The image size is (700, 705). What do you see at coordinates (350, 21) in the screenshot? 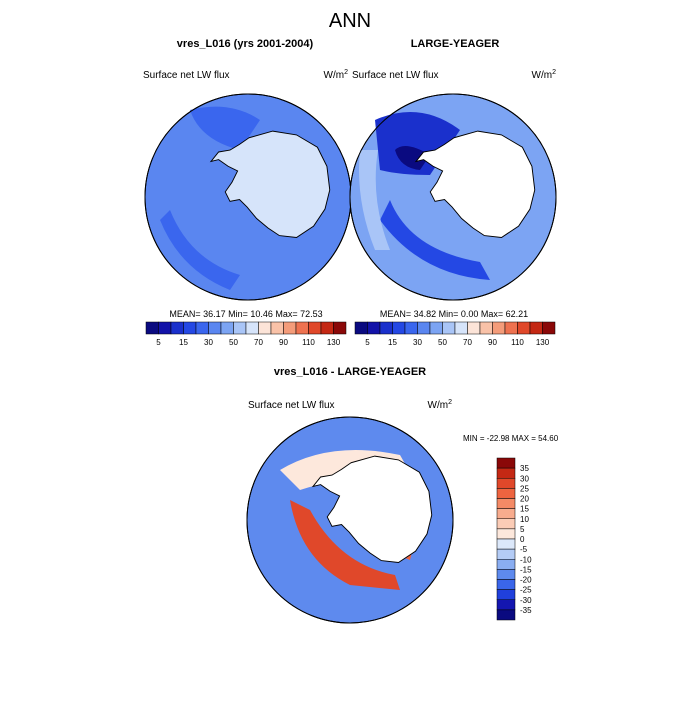
I see `figure-title: ANN` at bounding box center [350, 21].